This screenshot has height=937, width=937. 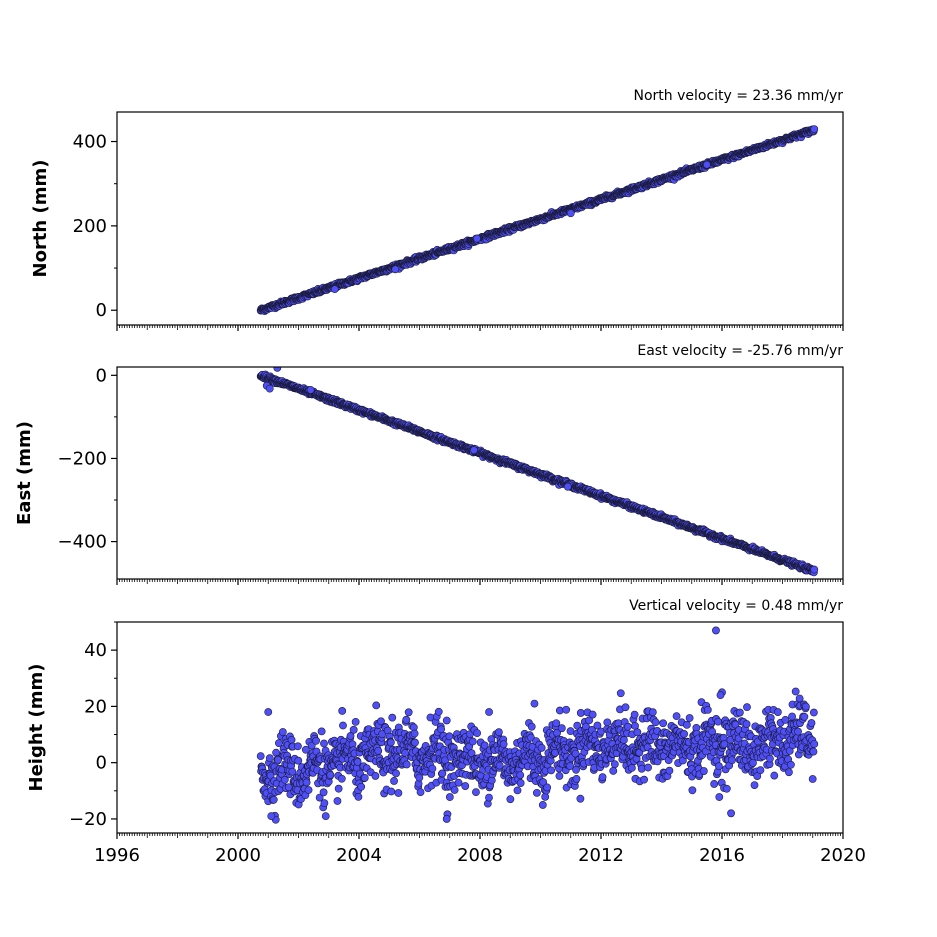 I want to click on east-outlier-point, so click(x=269, y=388).